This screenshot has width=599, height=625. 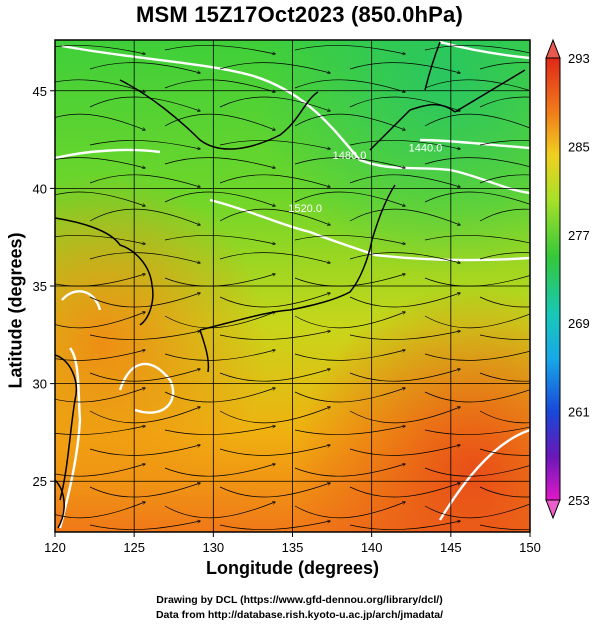 I want to click on coastline-china-east, so click(x=66, y=427).